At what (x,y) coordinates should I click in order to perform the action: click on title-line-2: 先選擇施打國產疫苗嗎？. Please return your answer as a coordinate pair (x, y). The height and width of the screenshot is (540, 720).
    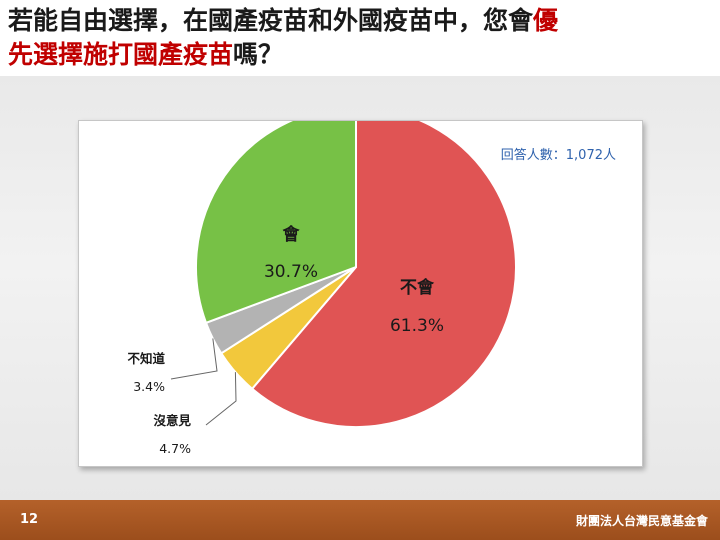
    Looking at the image, I should click on (361, 55).